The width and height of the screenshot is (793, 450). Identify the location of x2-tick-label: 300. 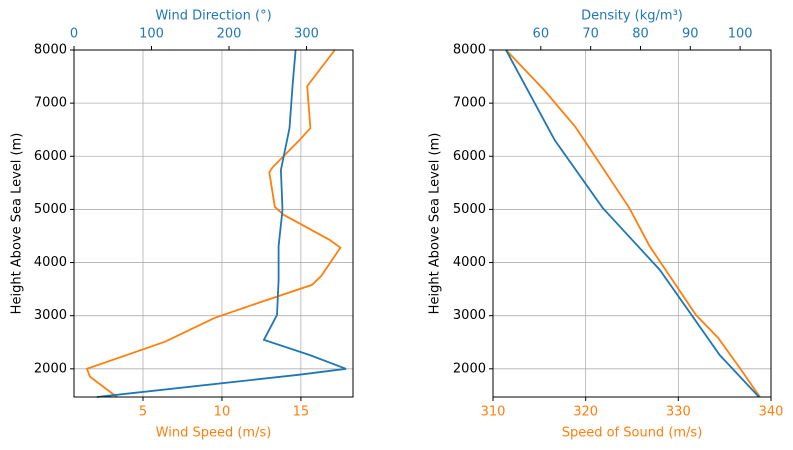
(306, 34).